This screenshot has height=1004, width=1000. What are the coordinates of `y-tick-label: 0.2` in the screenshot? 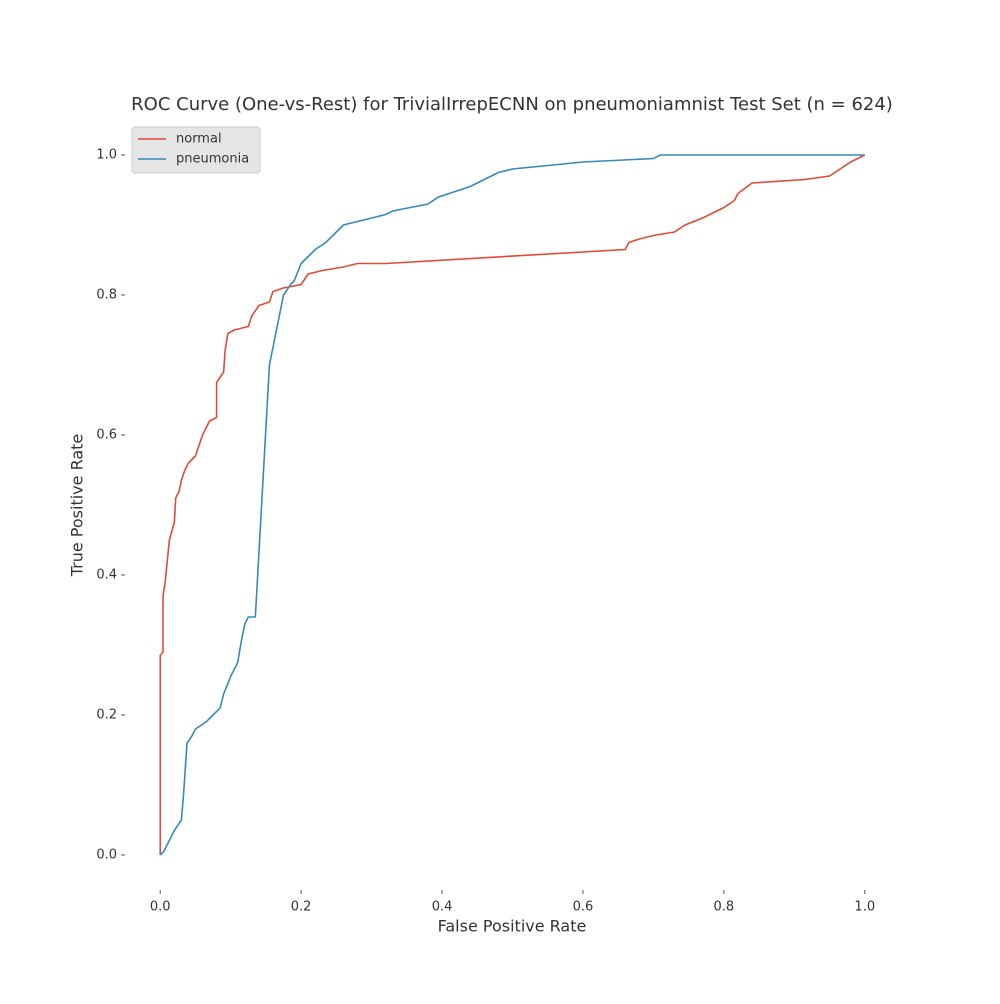 It's located at (106, 715).